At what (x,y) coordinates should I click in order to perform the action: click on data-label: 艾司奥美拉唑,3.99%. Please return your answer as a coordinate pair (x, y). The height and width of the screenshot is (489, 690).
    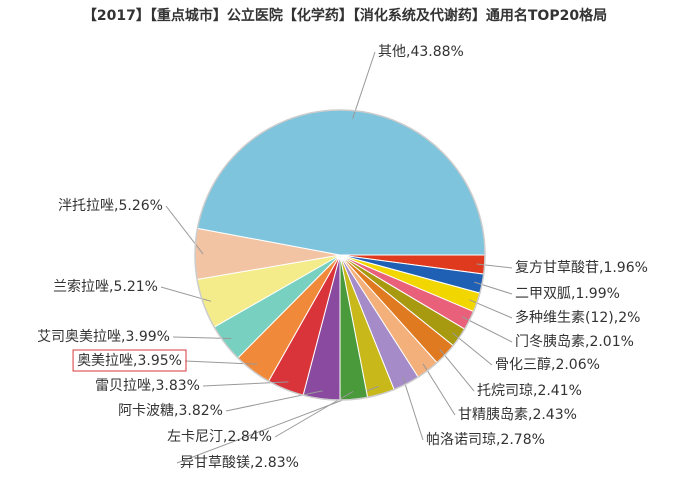
    Looking at the image, I should click on (103, 336).